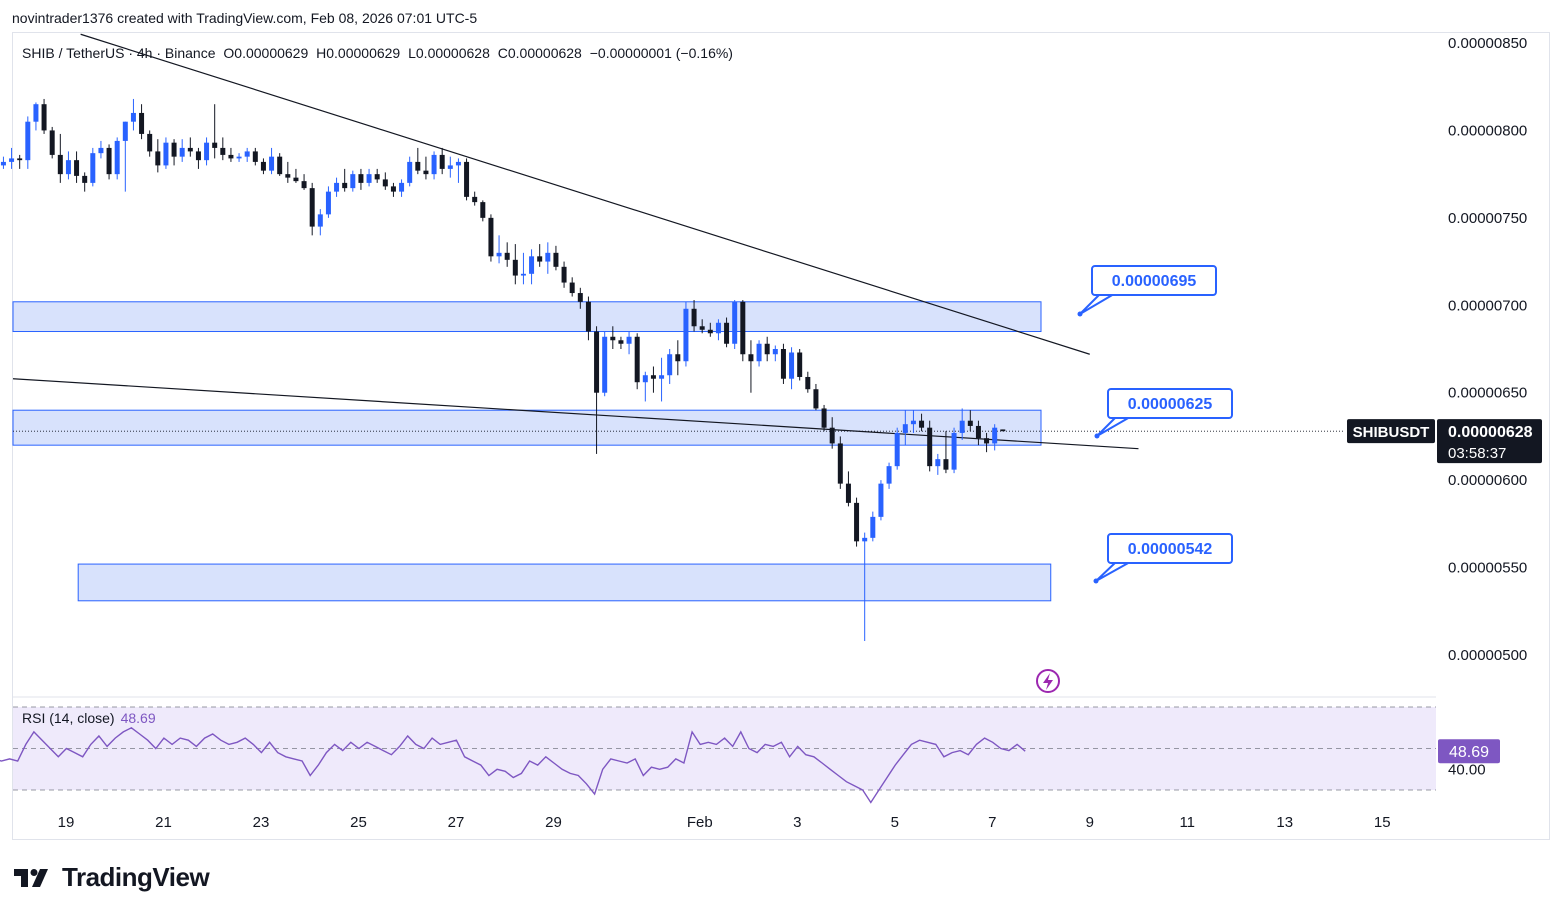 The height and width of the screenshot is (916, 1564). What do you see at coordinates (66, 822) in the screenshot?
I see `x-tick-label: 19` at bounding box center [66, 822].